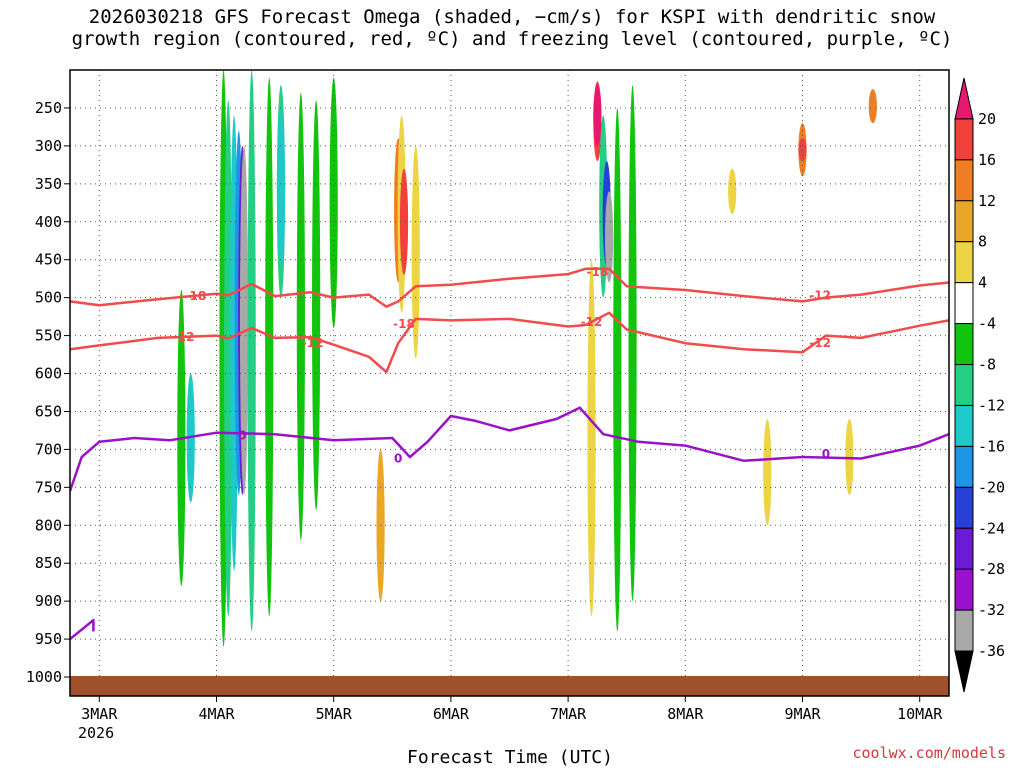 Image resolution: width=1024 pixels, height=768 pixels. What do you see at coordinates (451, 714) in the screenshot?
I see `x-tick-label: 6MAR` at bounding box center [451, 714].